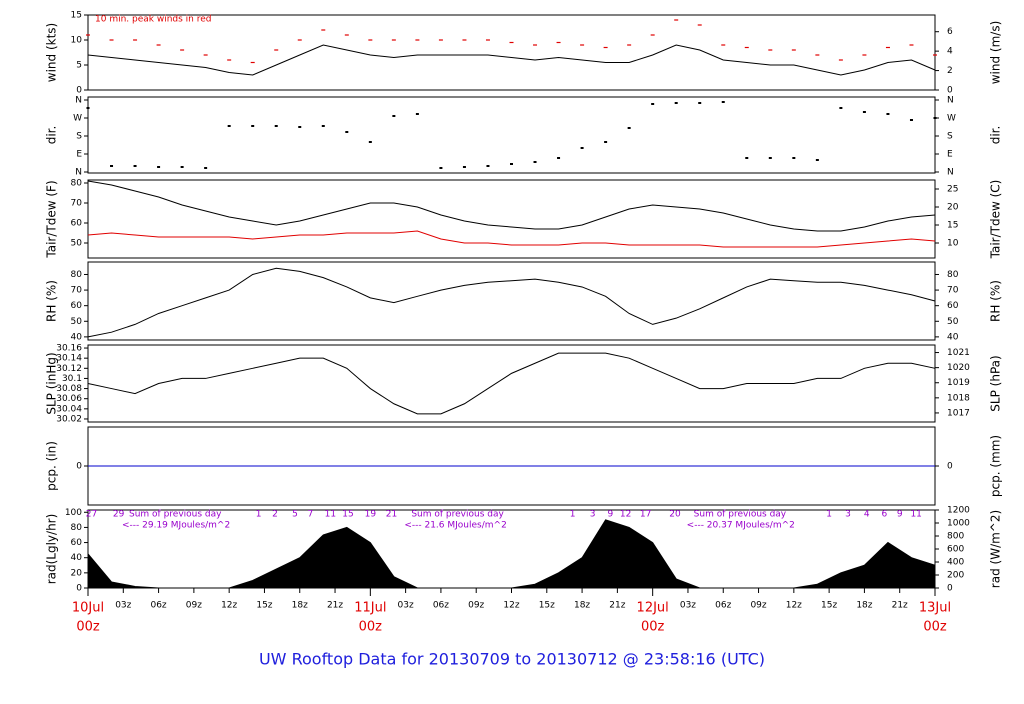 This screenshot has height=704, width=1024. Describe the element at coordinates (610, 515) in the screenshot. I see `hour-mark: 9` at that location.